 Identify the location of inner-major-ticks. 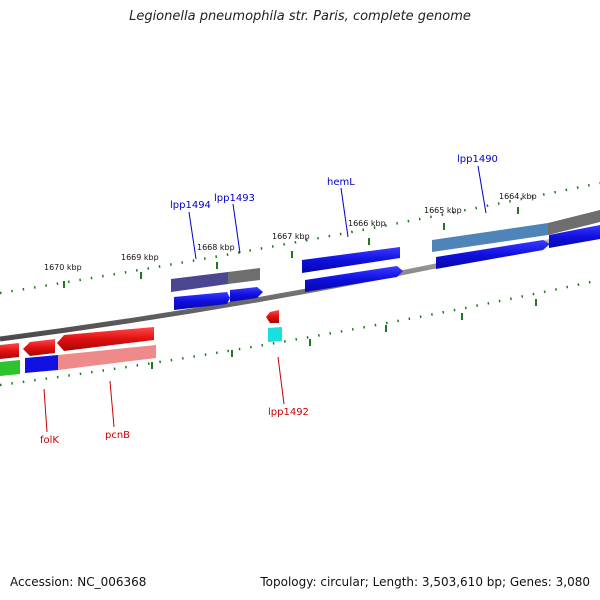
(344, 334).